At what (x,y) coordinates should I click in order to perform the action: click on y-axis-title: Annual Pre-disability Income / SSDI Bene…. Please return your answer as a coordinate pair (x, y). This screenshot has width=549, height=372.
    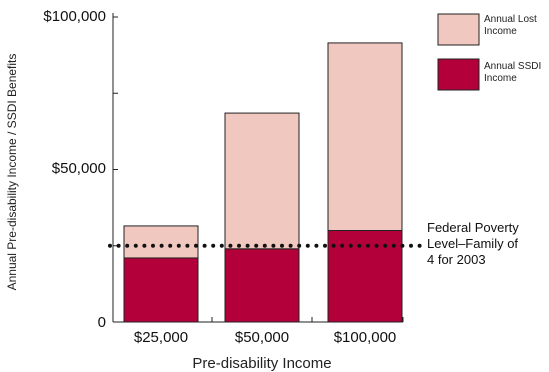
    Looking at the image, I should click on (12, 172).